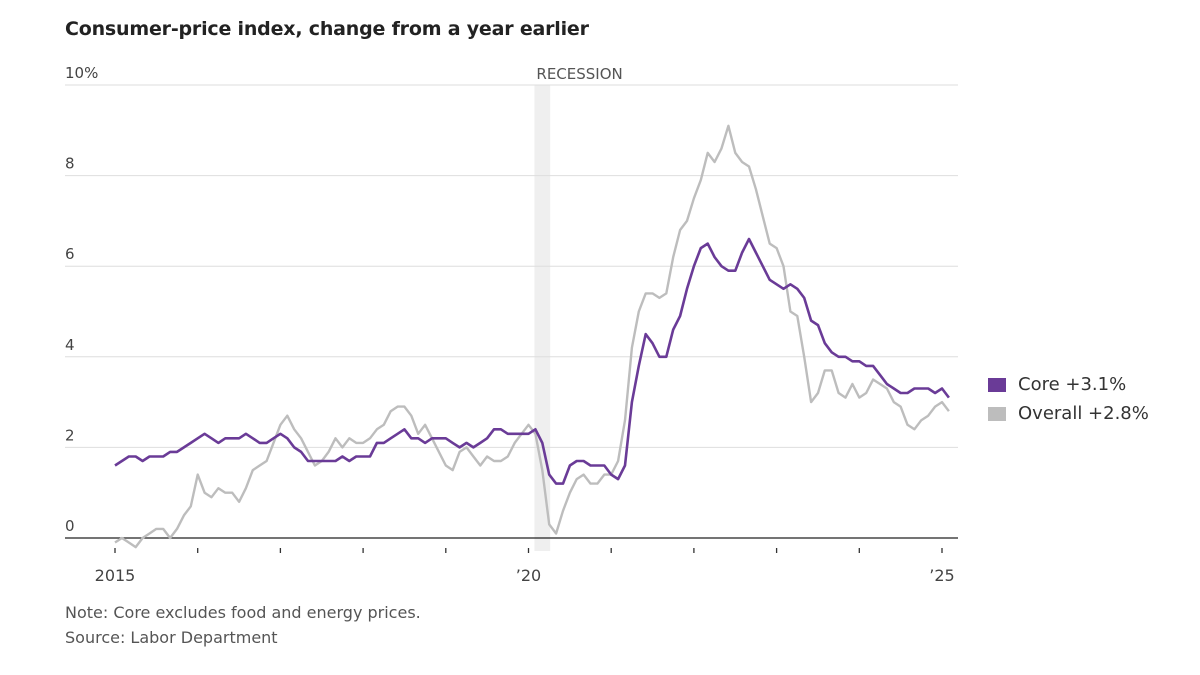 This screenshot has height=675, width=1200. Describe the element at coordinates (941, 575) in the screenshot. I see `x-tick-label: ’25` at that location.